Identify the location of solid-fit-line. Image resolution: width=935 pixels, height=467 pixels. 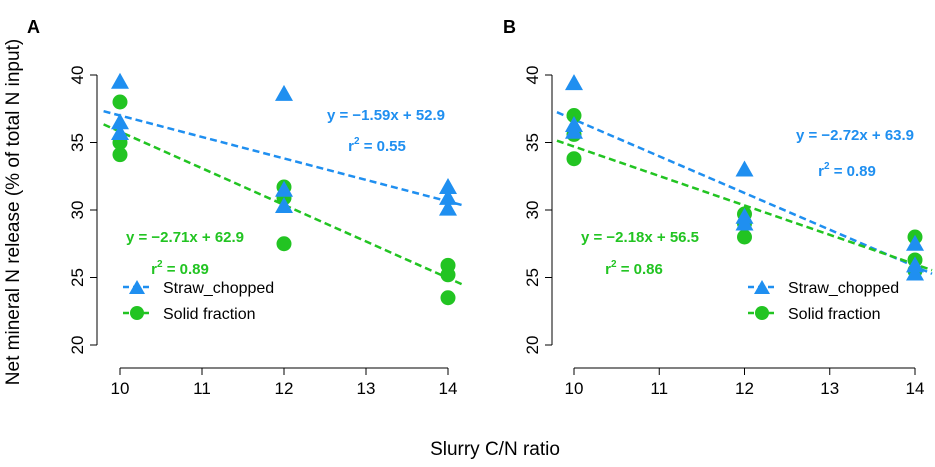
(744, 205).